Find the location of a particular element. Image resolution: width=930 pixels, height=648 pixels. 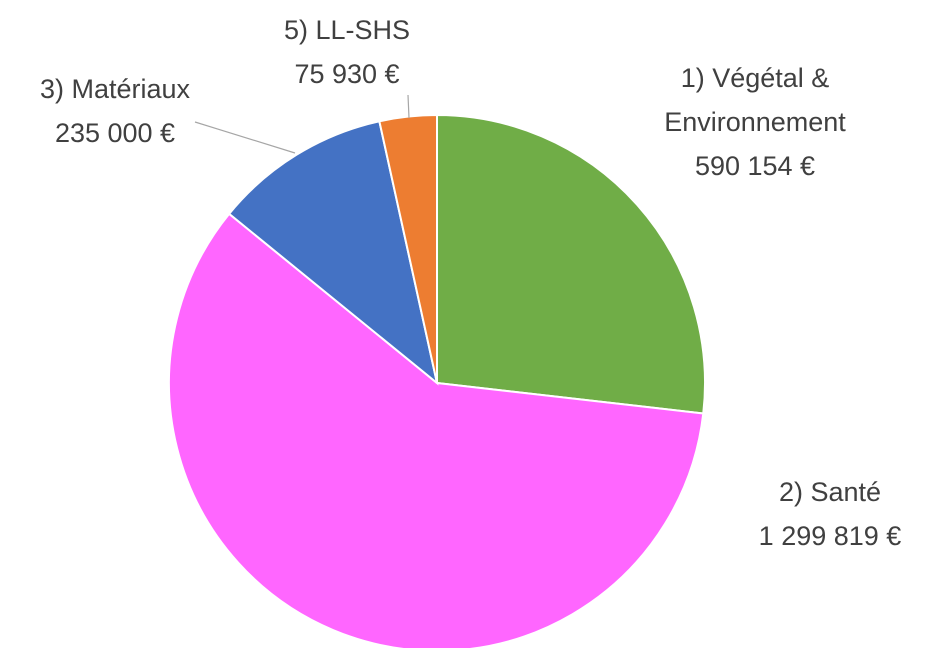

value-label: 75 930 € is located at coordinates (347, 74).